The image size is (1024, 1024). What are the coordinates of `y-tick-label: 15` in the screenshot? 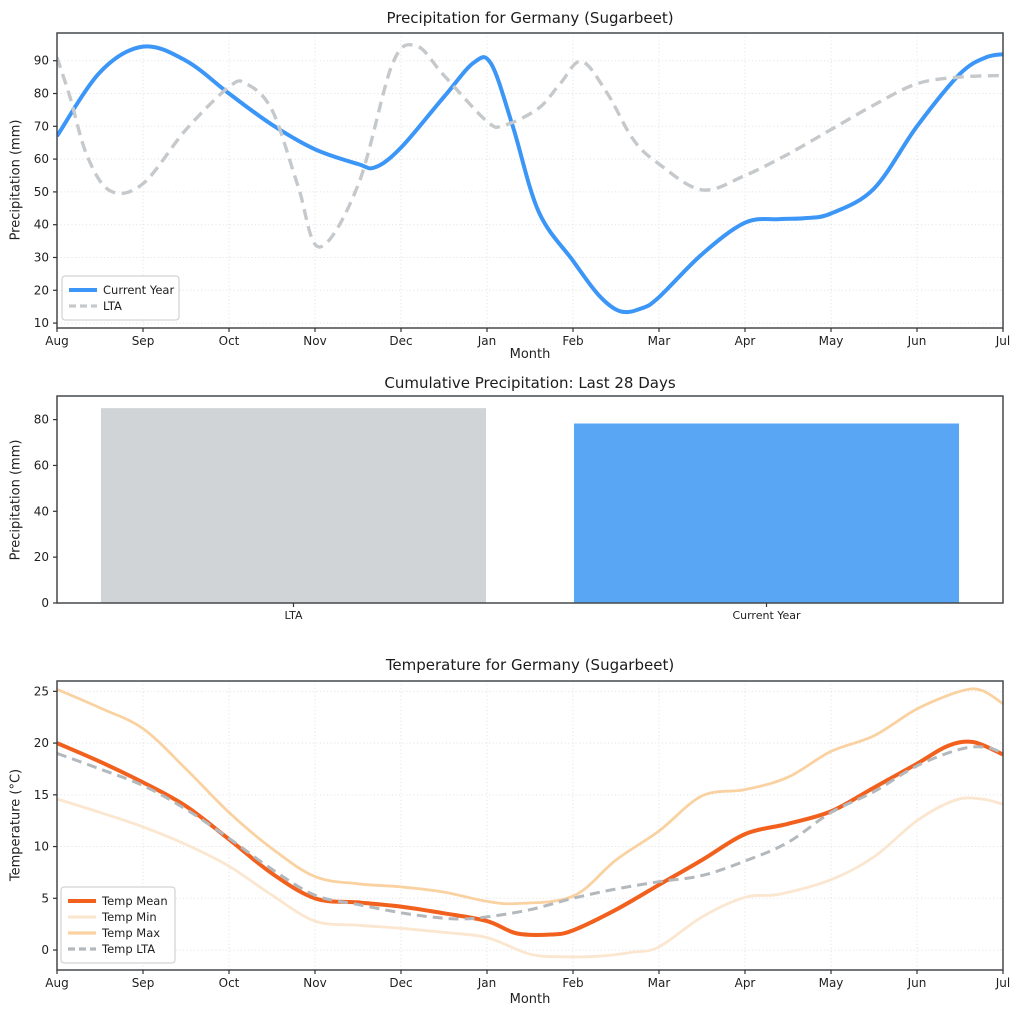 It's located at (41, 795).